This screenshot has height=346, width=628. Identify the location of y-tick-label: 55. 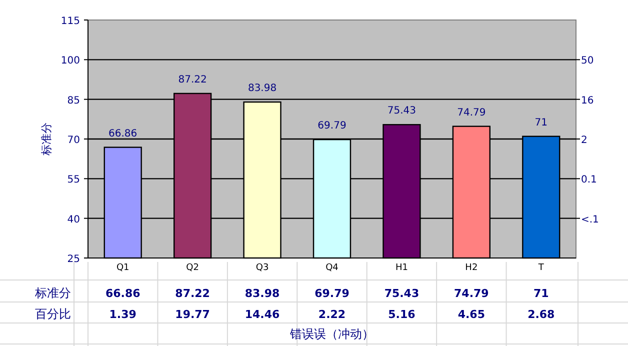
(73, 180).